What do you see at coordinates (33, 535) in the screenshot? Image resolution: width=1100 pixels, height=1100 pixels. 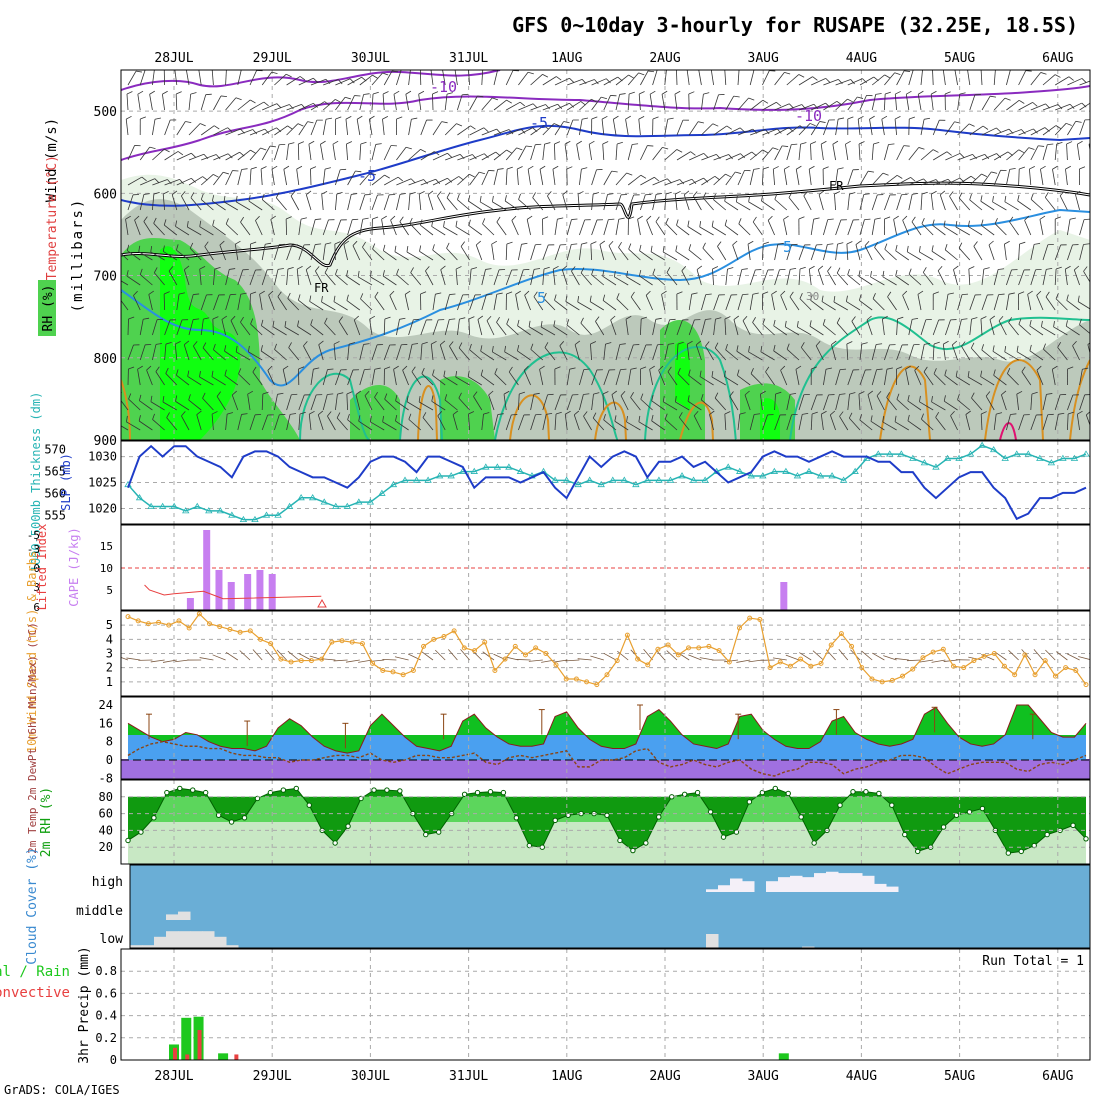 I see `li-tick-label: -5` at bounding box center [33, 535].